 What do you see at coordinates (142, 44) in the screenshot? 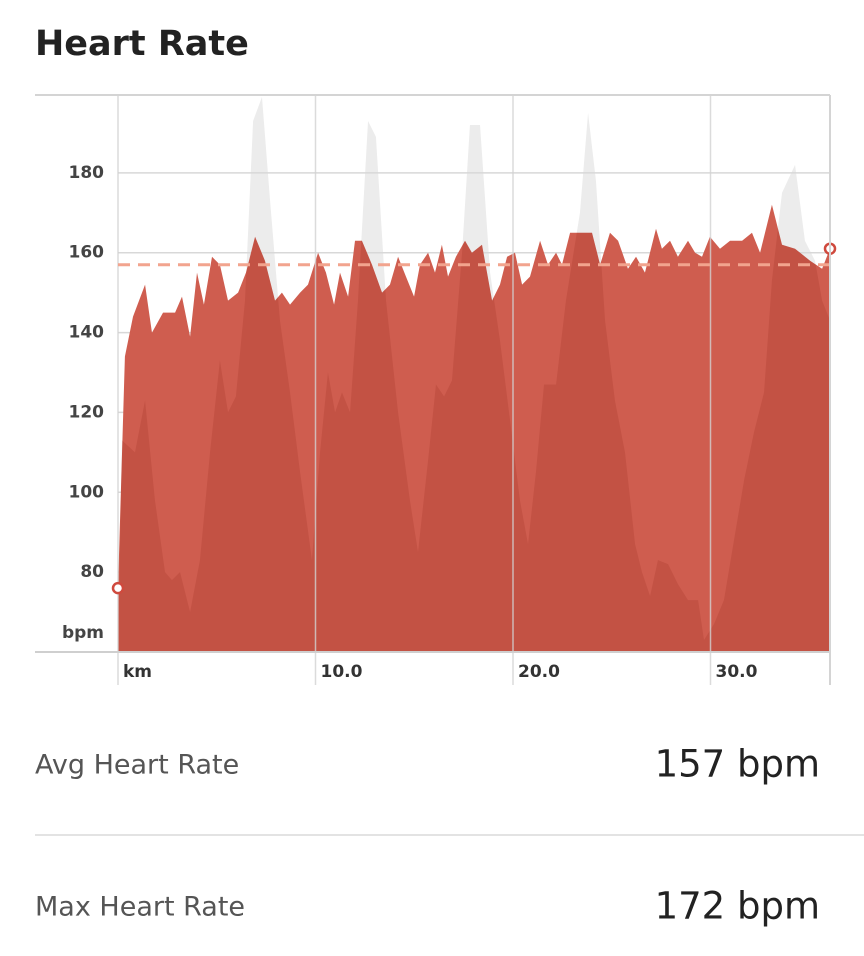
I see `title: Heart Rate` at bounding box center [142, 44].